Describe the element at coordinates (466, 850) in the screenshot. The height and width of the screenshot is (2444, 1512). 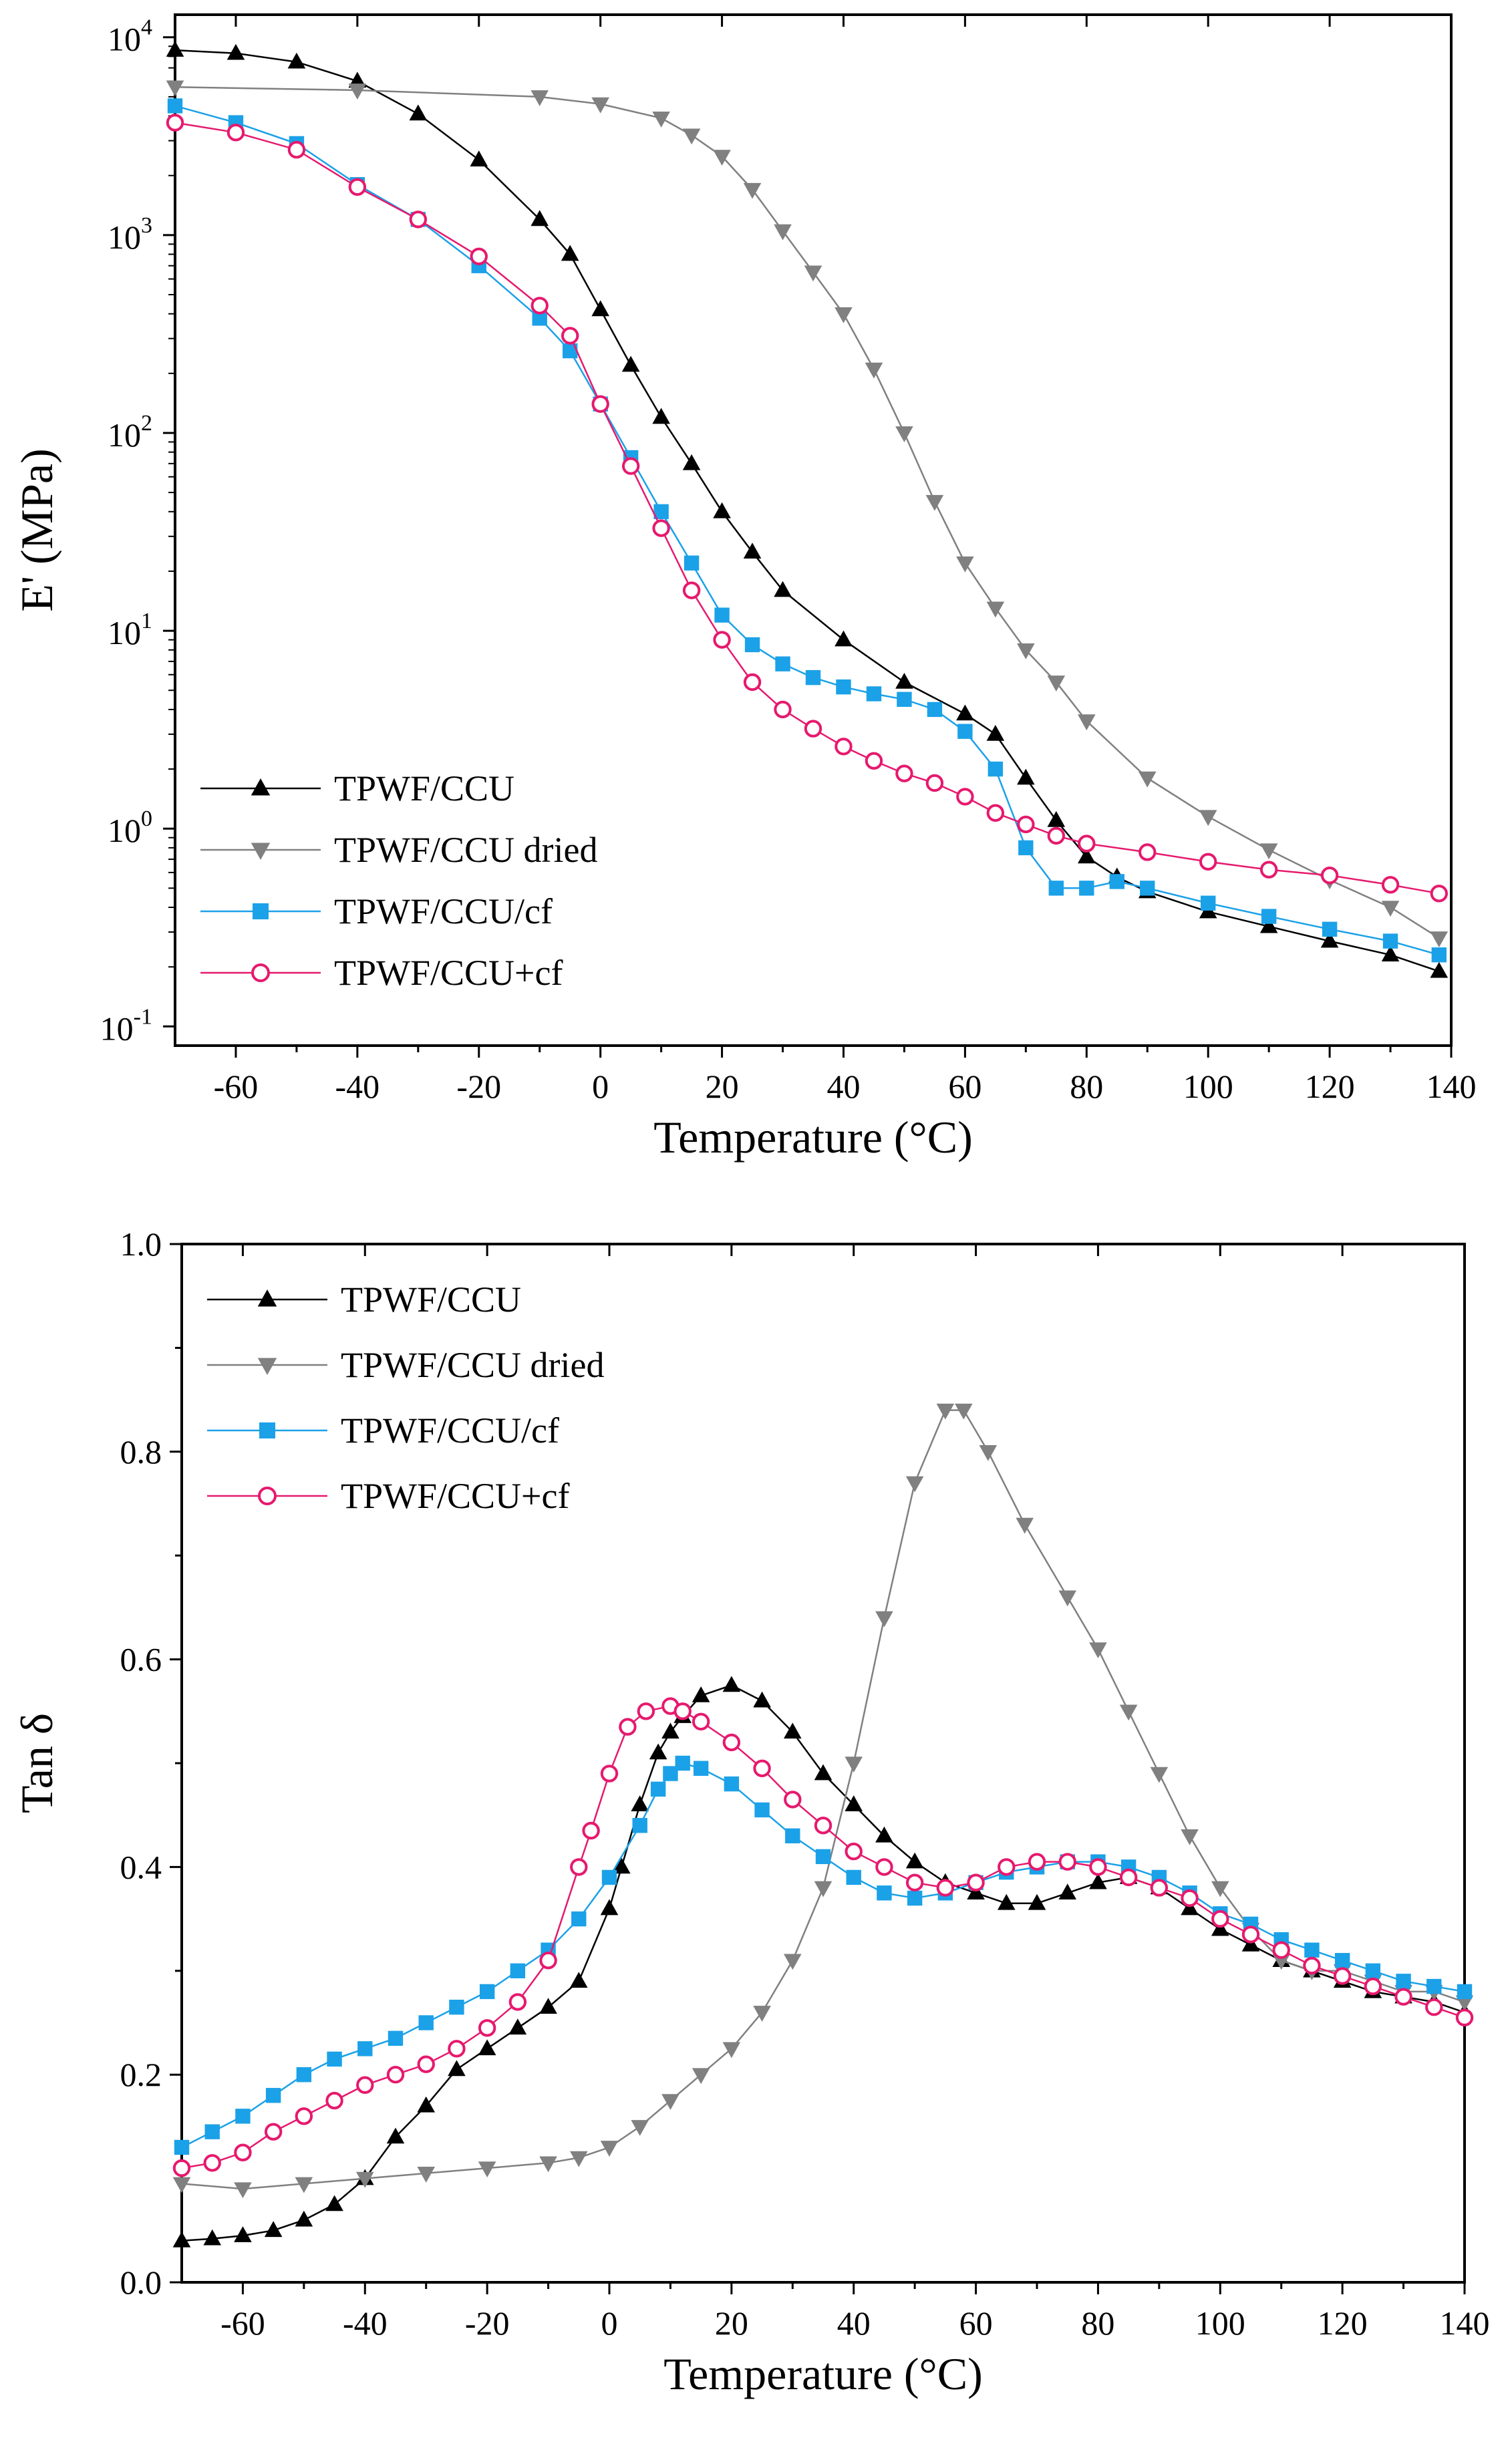
I see `legend-label: TPWF/CCU dried` at that location.